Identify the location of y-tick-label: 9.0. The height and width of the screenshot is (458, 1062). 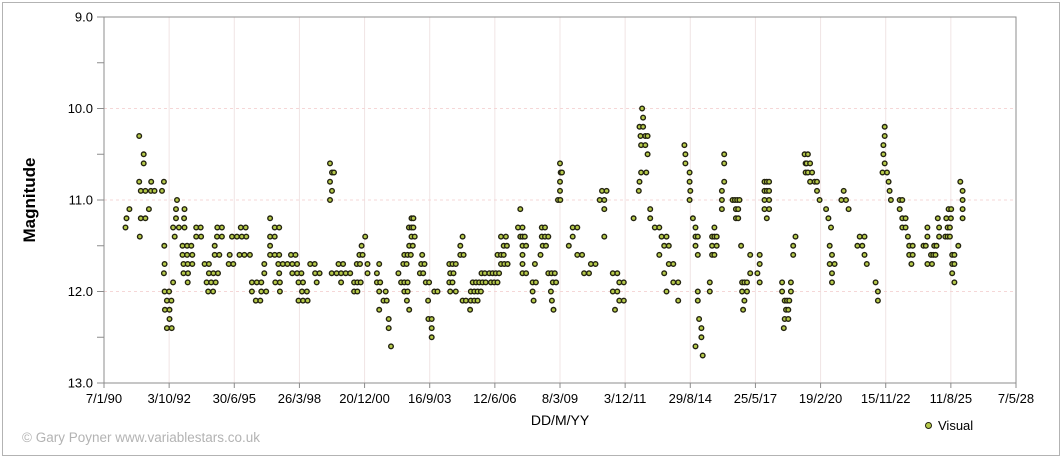
(84, 17).